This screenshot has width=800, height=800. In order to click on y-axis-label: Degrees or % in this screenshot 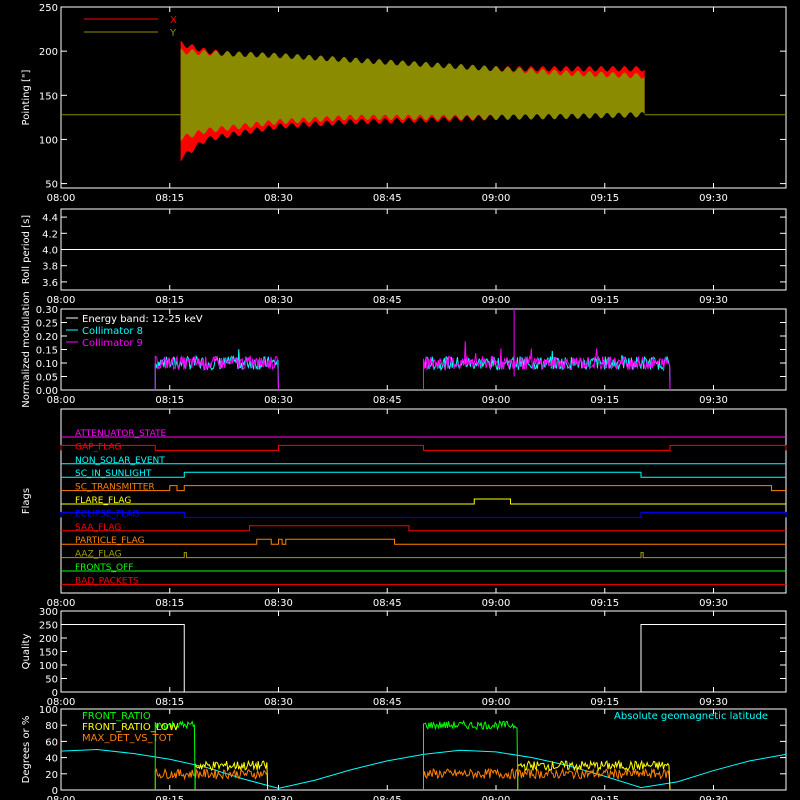, I will do `click(26, 750)`.